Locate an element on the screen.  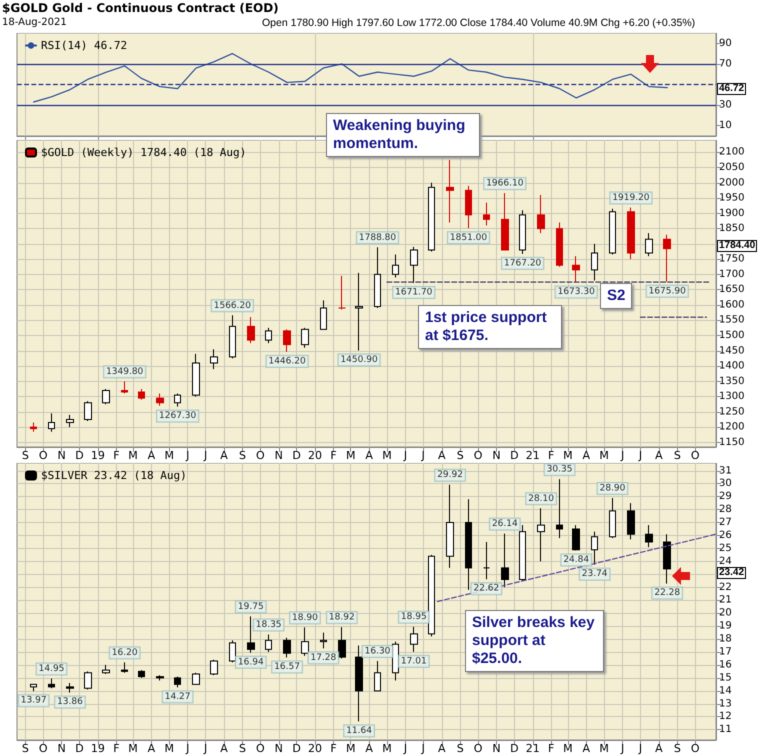
x-tick-label: O is located at coordinates (43, 455).